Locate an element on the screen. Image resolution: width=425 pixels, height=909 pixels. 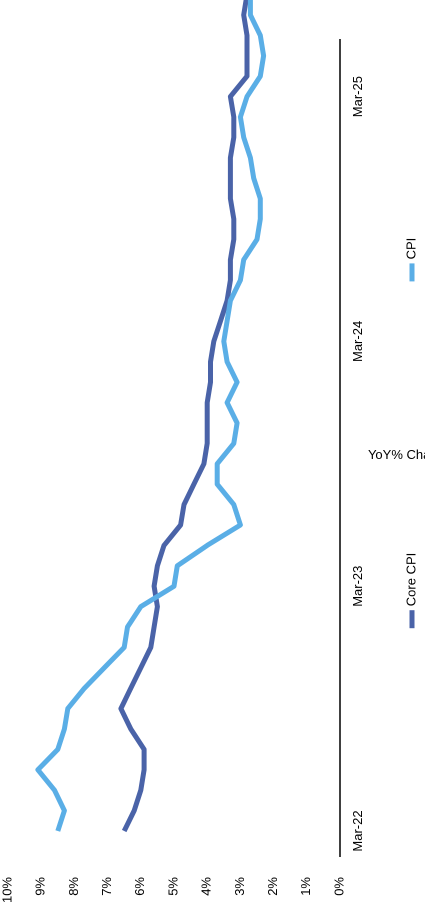
y-tick-label: 6% is located at coordinates (139, 886).